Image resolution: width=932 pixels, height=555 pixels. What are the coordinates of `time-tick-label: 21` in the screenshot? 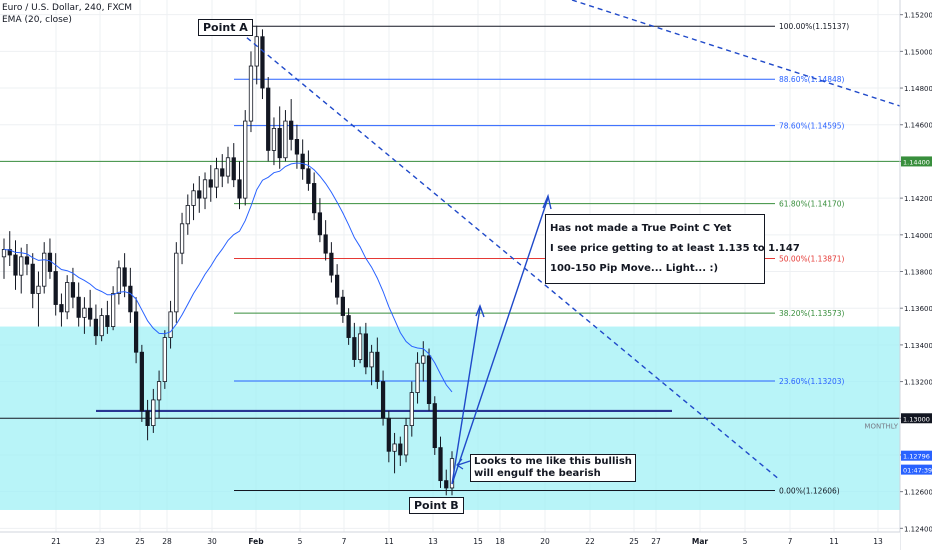 It's located at (56, 541).